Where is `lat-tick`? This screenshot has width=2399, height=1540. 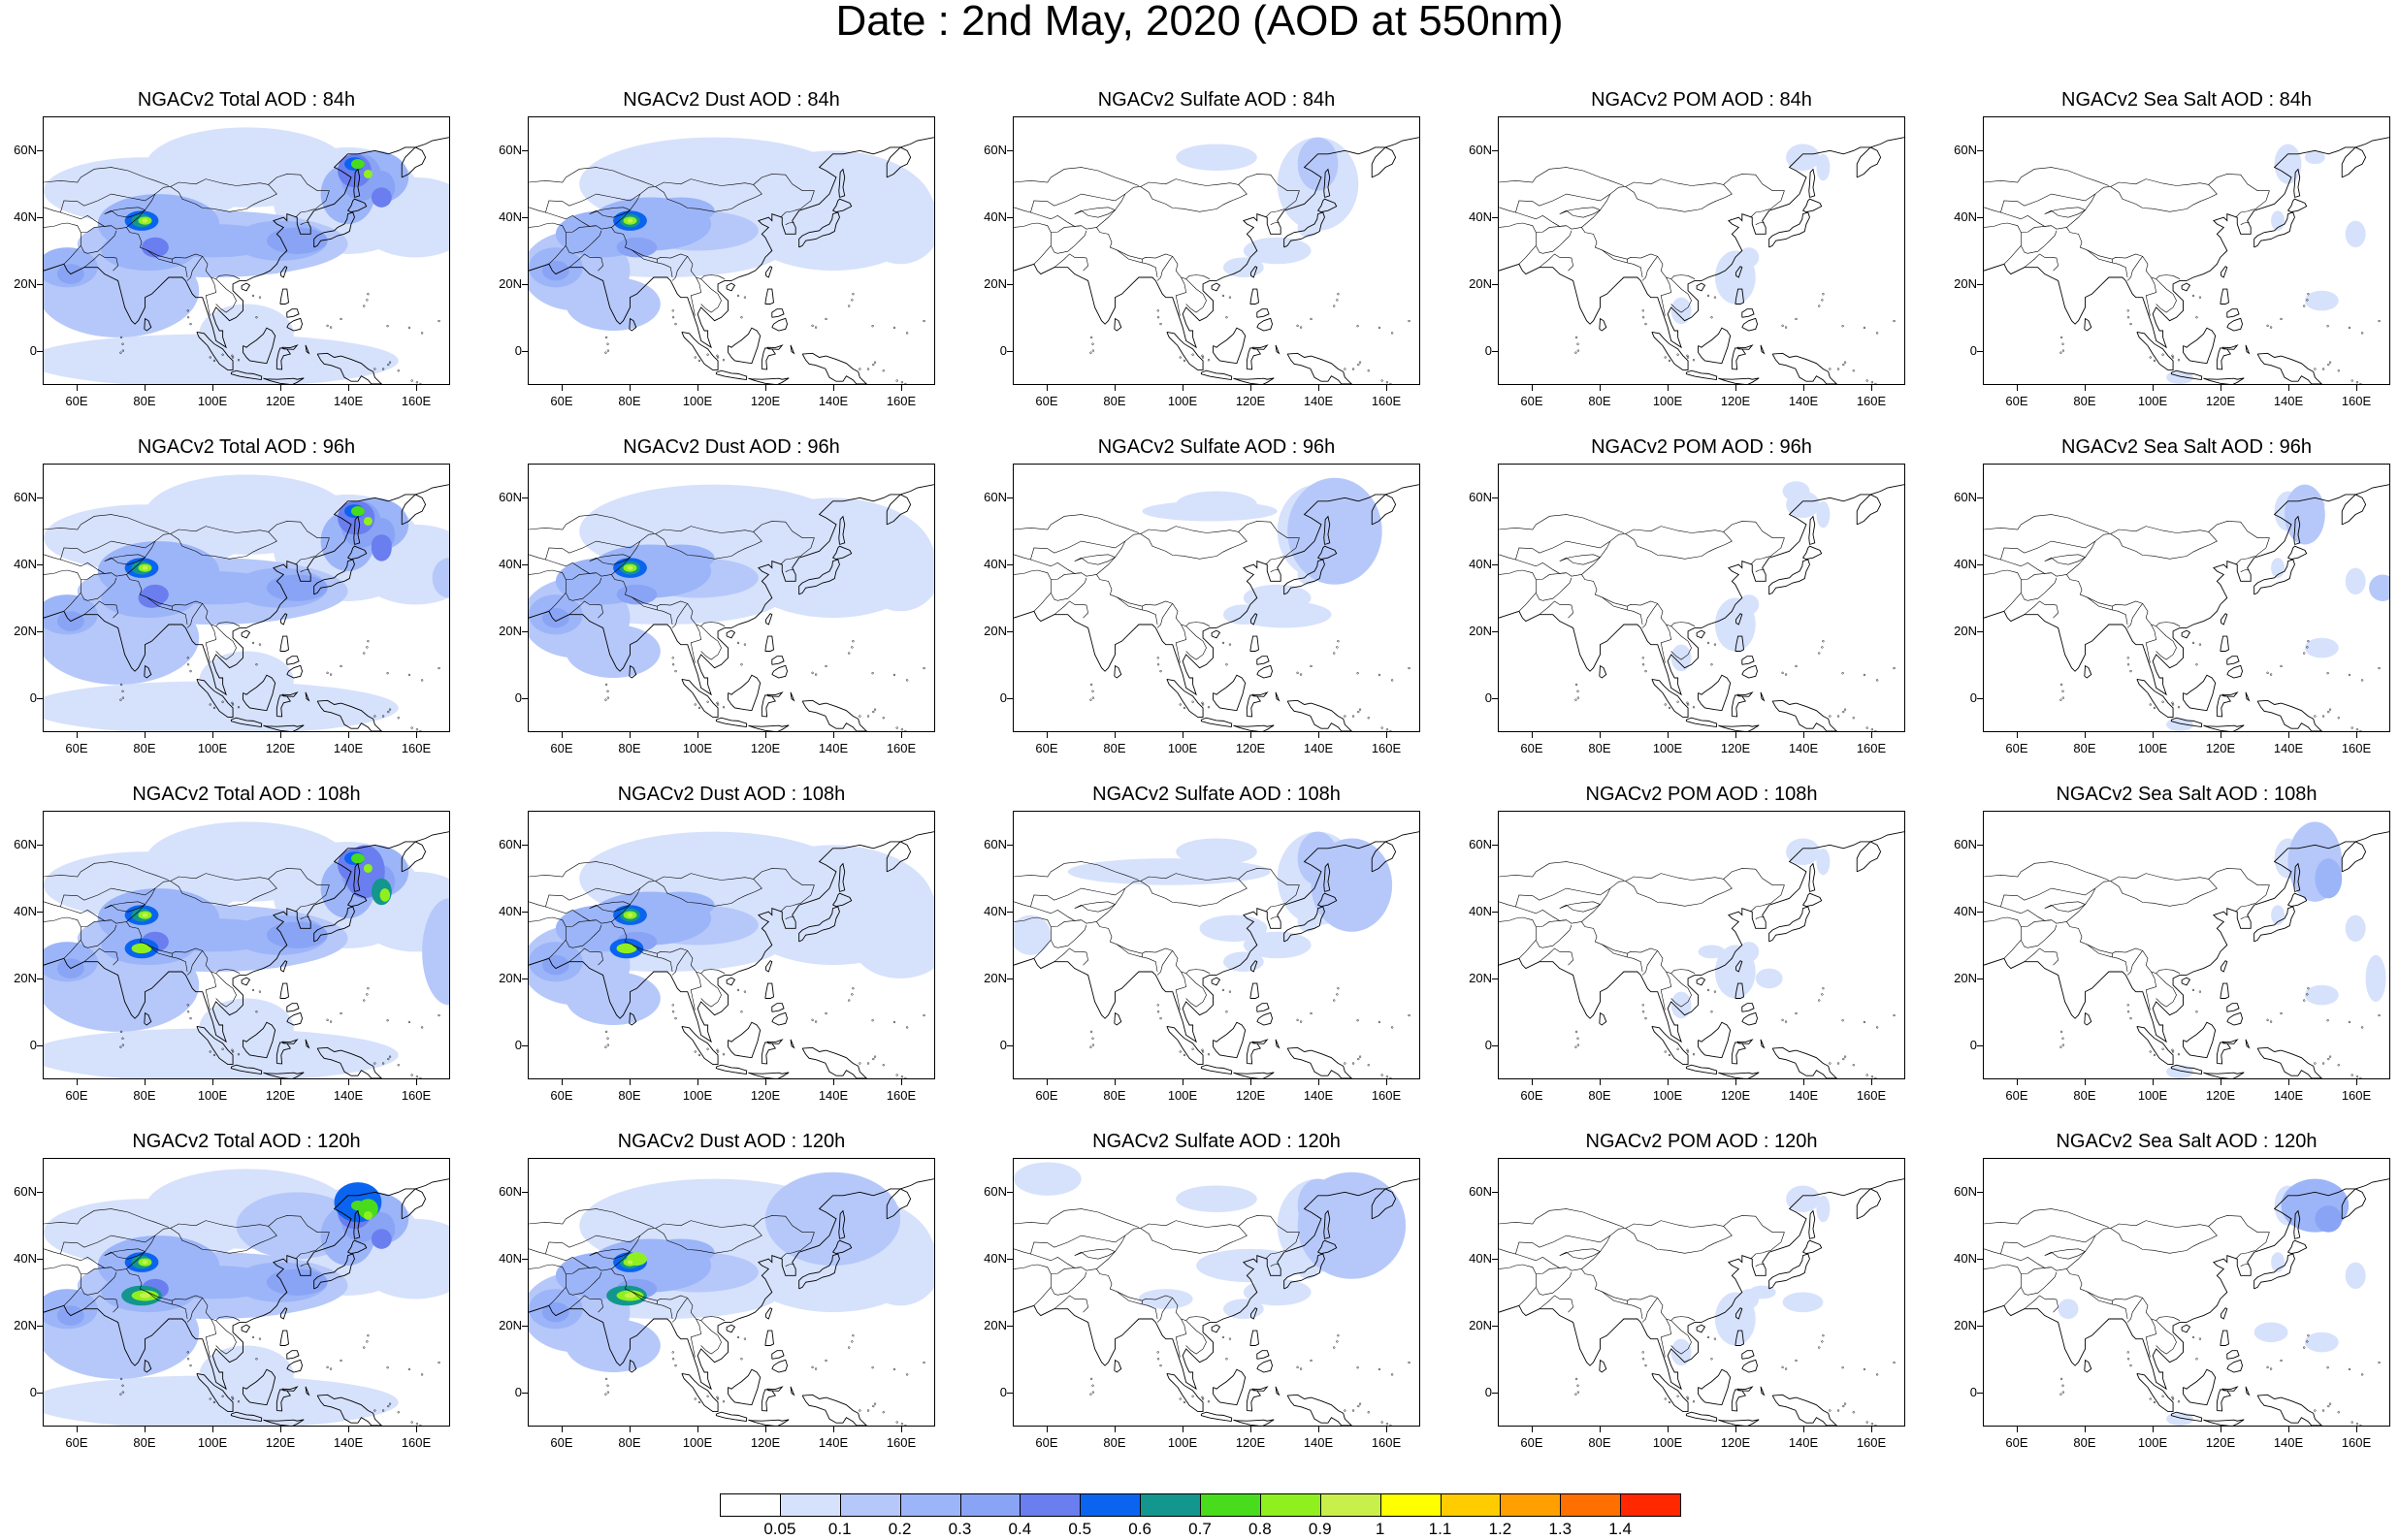
lat-tick is located at coordinates (1980, 1259).